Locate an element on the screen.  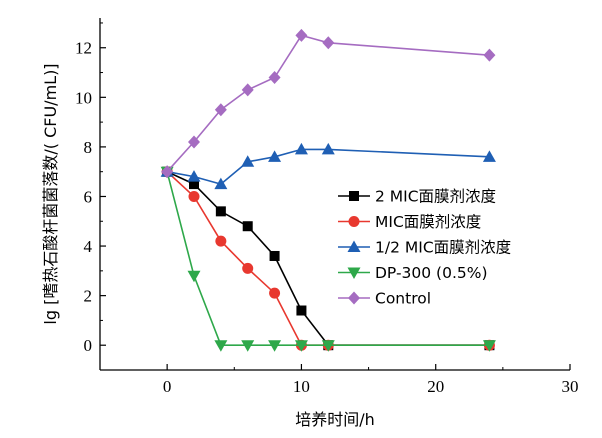
y-tick-label: 2 is located at coordinates (88, 296).